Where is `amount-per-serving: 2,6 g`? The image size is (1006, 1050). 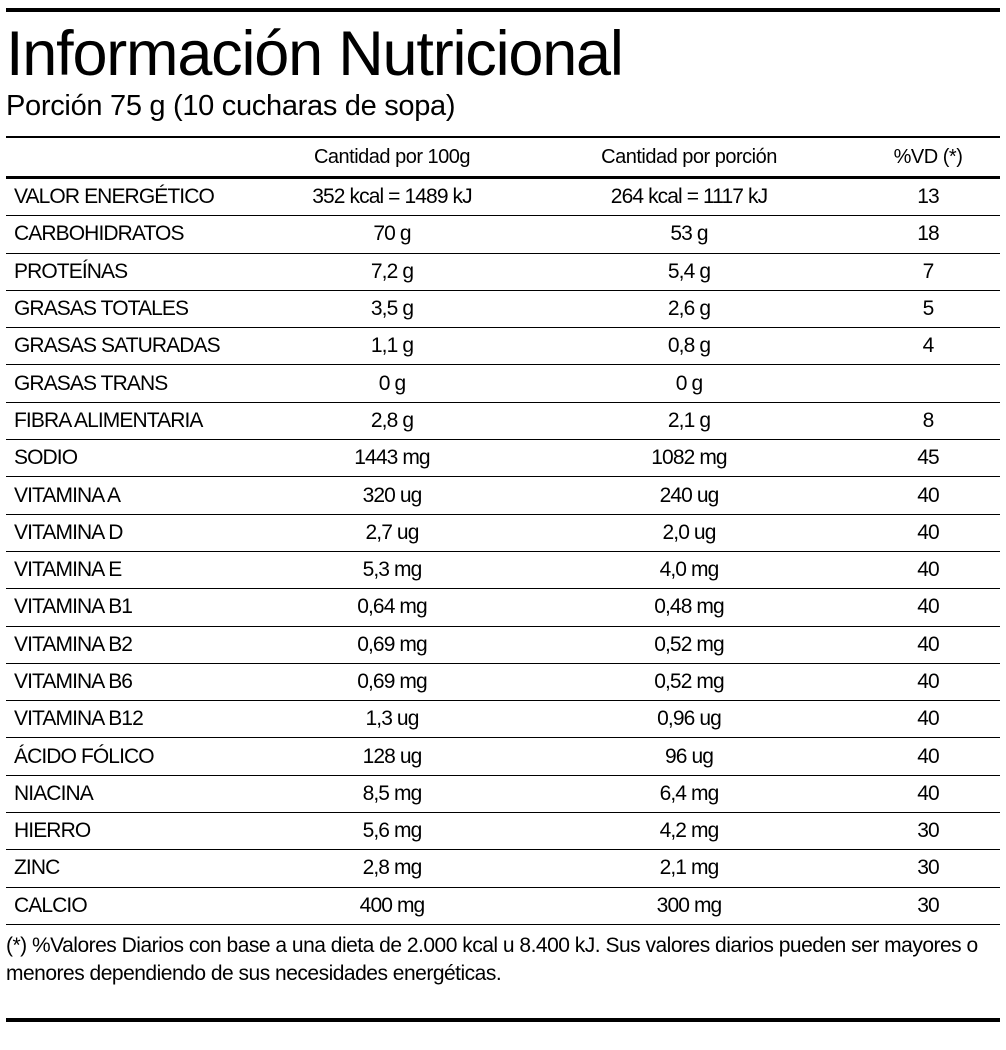
amount-per-serving: 2,6 g is located at coordinates (689, 309).